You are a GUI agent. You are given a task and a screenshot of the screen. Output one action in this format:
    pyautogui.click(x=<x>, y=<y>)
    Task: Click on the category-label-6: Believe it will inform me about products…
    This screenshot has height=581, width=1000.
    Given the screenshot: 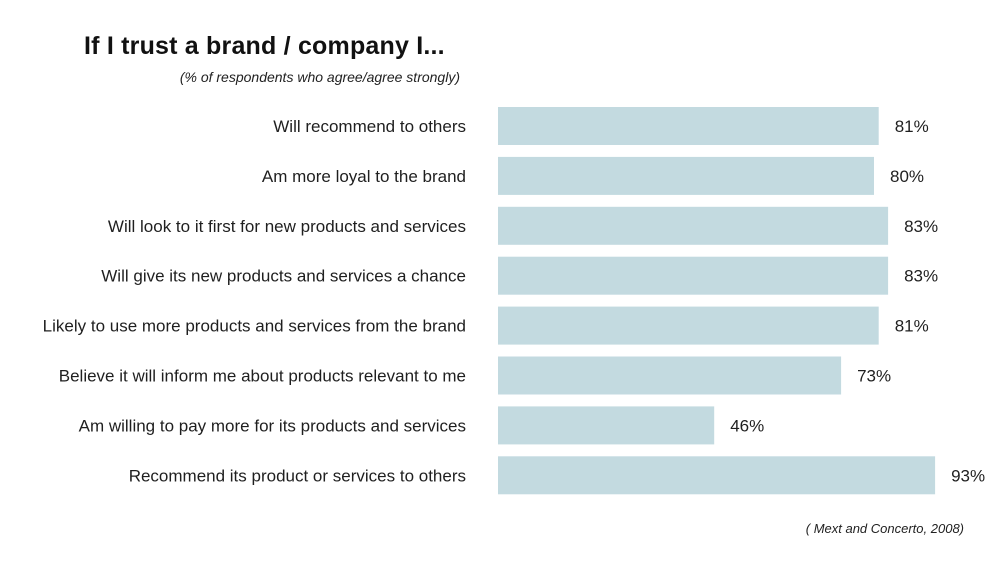 What is the action you would take?
    pyautogui.click(x=262, y=376)
    